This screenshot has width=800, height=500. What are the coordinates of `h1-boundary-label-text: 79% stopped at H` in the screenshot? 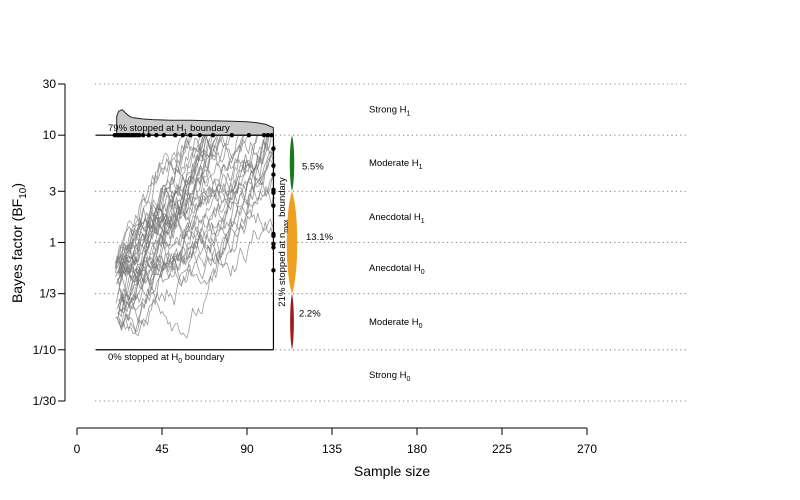 It's located at (146, 128).